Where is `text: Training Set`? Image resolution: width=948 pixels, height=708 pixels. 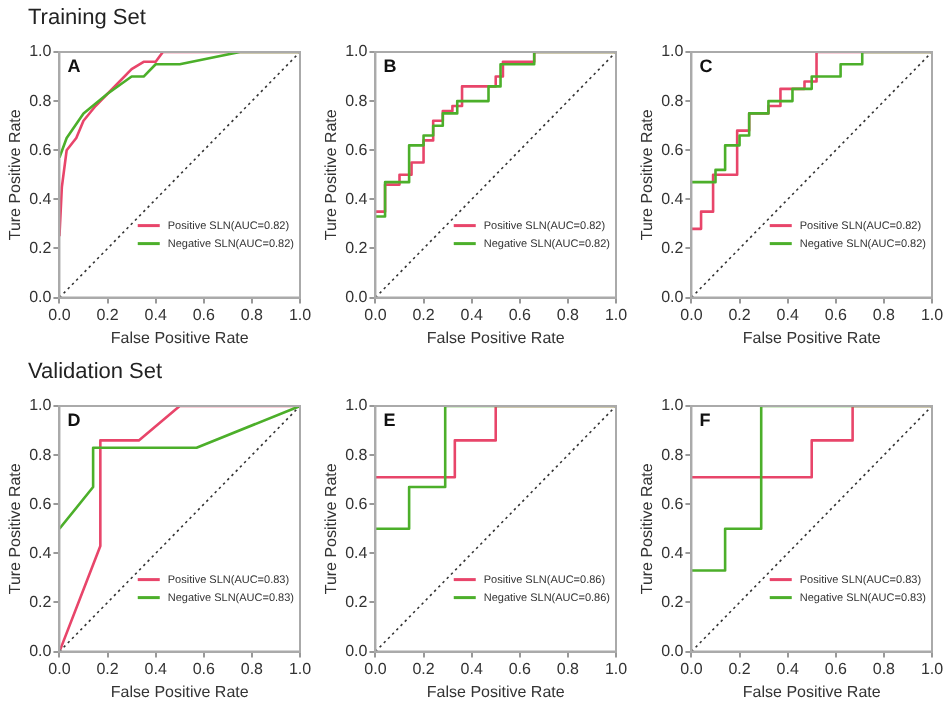
text: Training Set is located at coordinates (87, 18).